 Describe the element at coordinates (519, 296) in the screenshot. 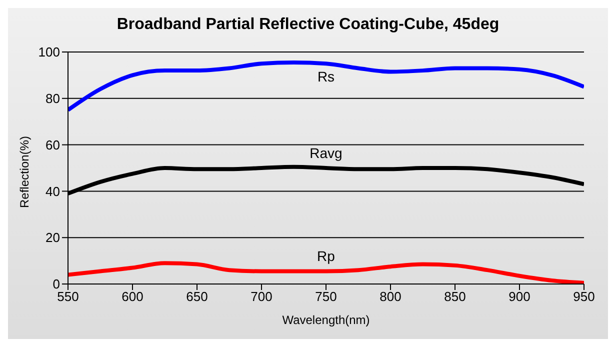

I see `x-tick-label: 900` at that location.